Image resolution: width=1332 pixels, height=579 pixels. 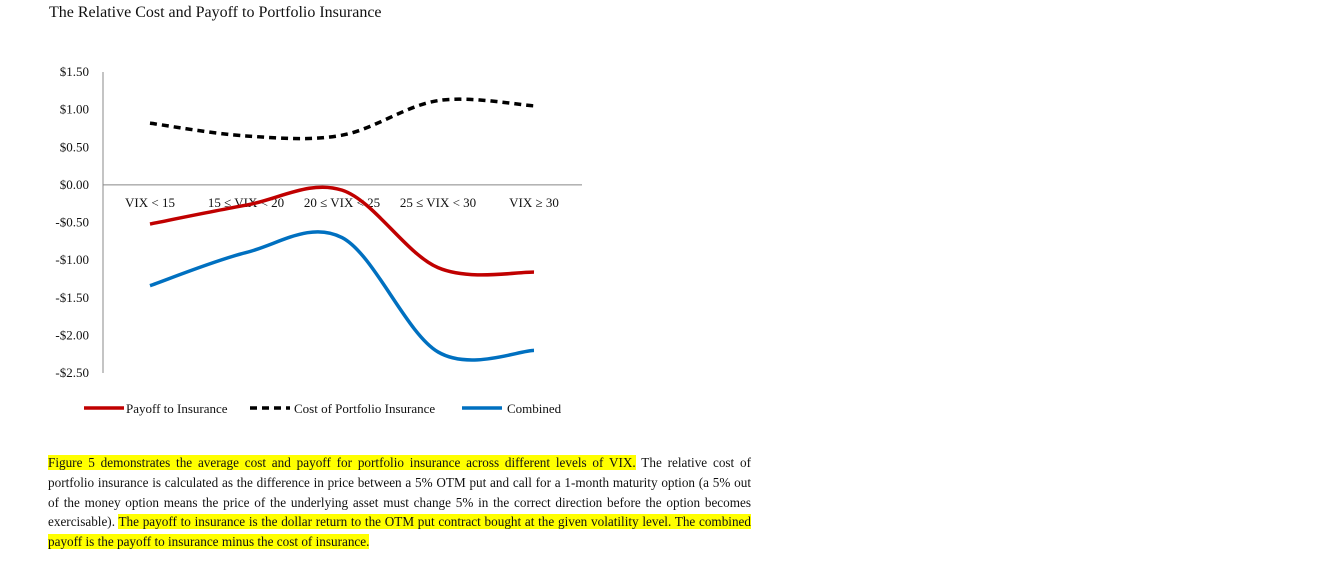 What do you see at coordinates (72, 297) in the screenshot?
I see `y-tick-label: -$1.50` at bounding box center [72, 297].